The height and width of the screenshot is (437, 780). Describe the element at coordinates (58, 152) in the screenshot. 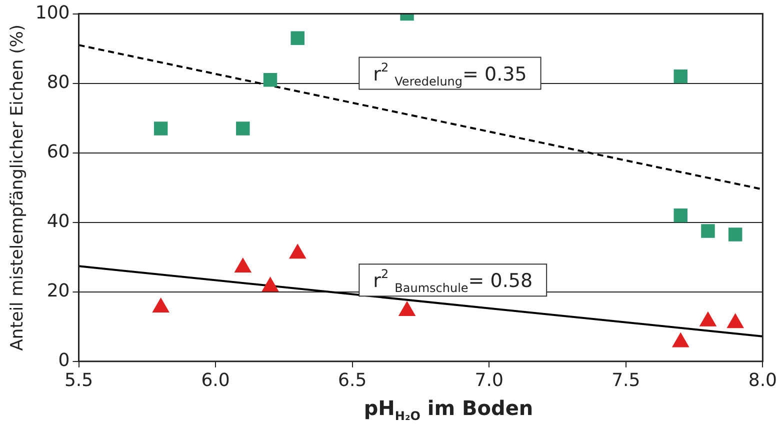

I see `y-tick-label: 60` at that location.